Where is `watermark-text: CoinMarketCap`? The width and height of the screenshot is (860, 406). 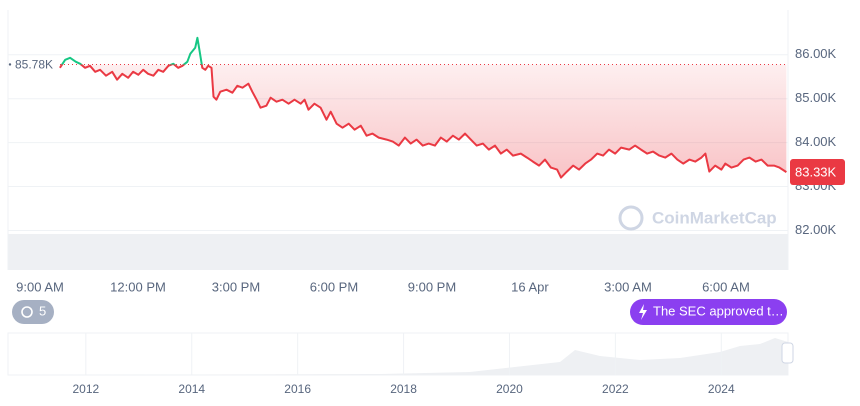
watermark-text: CoinMarketCap is located at coordinates (714, 217).